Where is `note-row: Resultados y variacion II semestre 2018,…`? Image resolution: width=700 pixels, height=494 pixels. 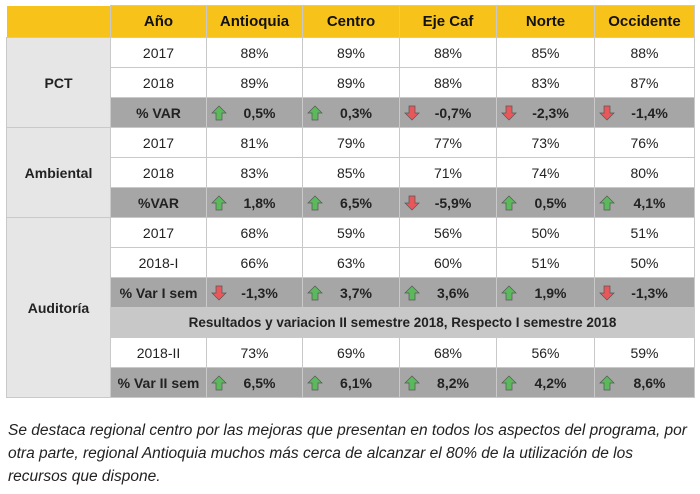
note-row: Resultados y variacion II semestre 2018,… is located at coordinates (351, 322).